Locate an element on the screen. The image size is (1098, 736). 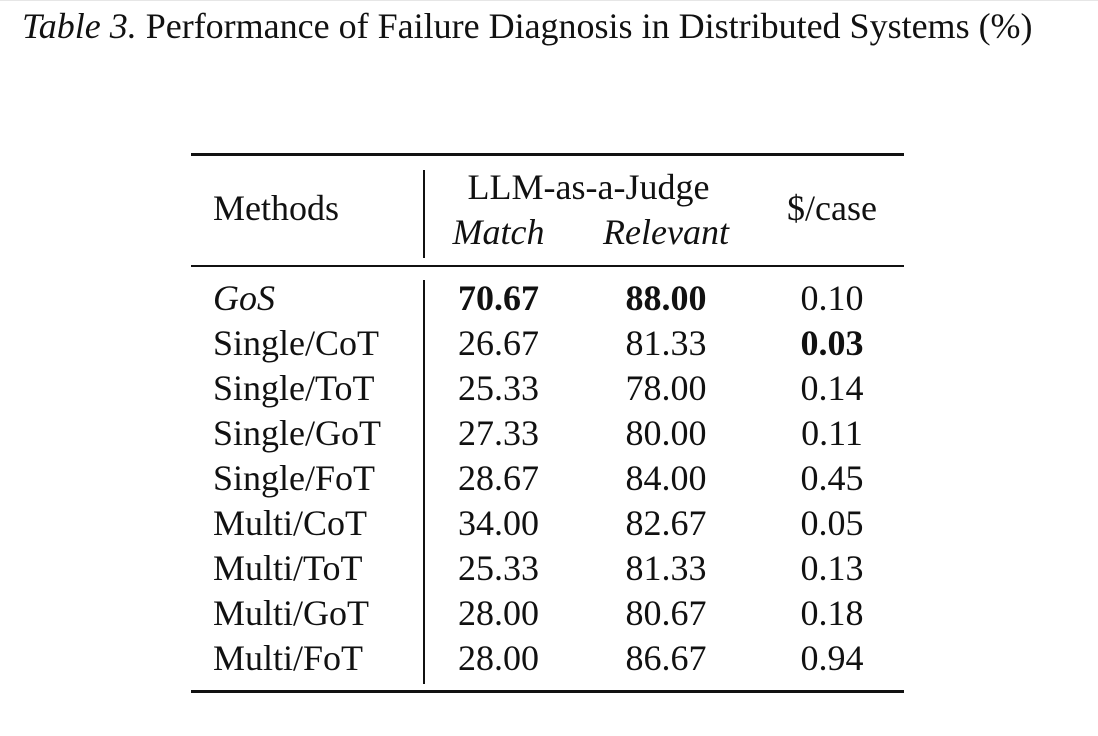
row-cost: 0.03 is located at coordinates (832, 343).